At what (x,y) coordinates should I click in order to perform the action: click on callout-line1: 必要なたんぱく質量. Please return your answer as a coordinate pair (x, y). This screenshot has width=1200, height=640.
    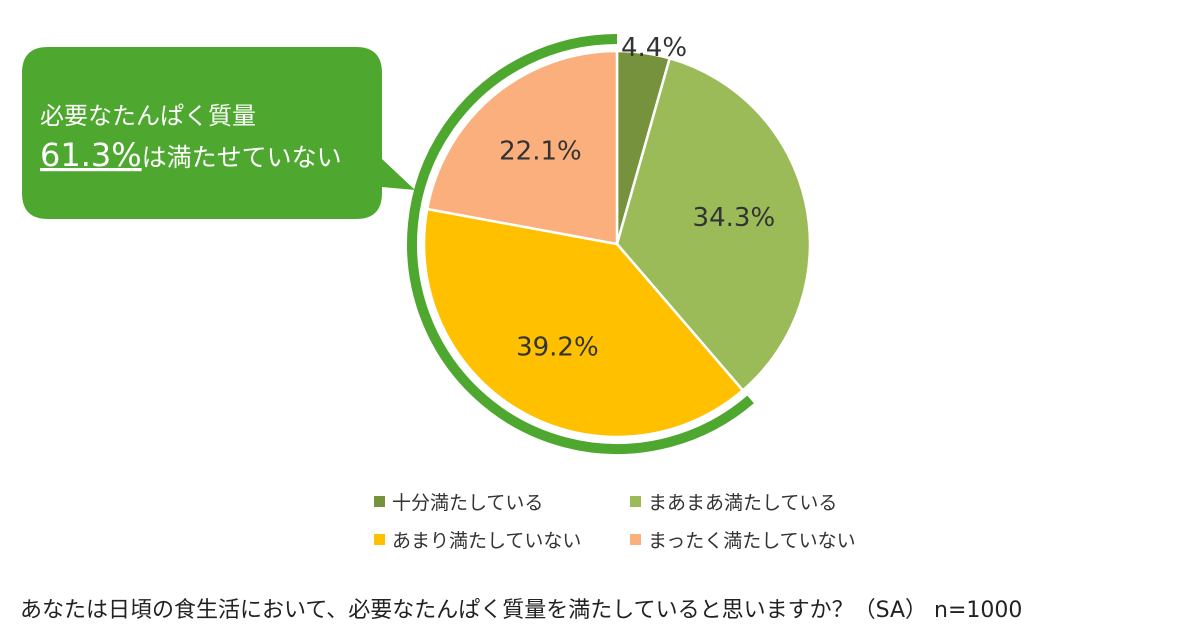
    Looking at the image, I should click on (148, 116).